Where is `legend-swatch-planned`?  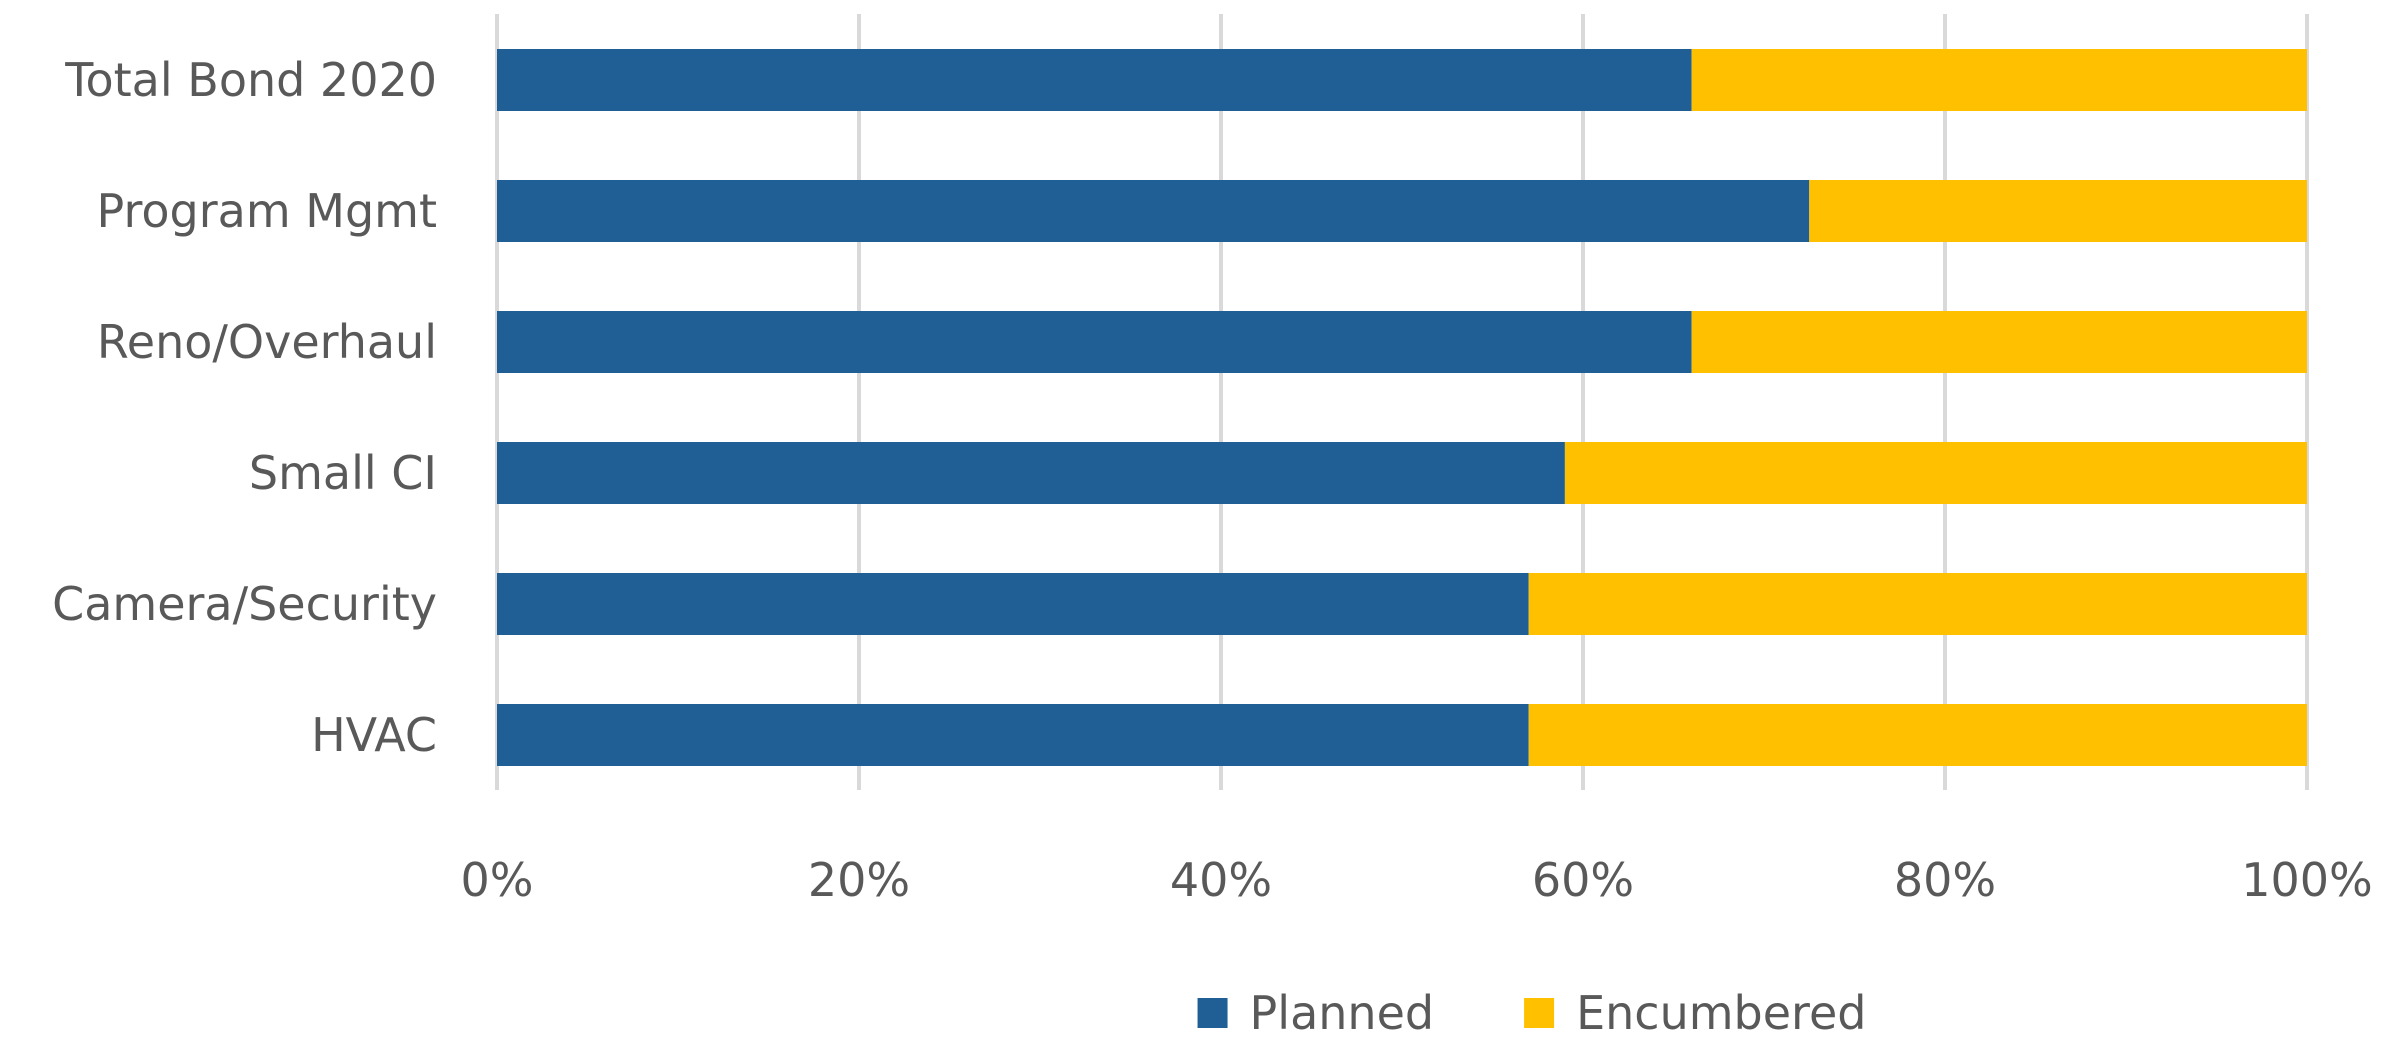
legend-swatch-planned is located at coordinates (1212, 1013).